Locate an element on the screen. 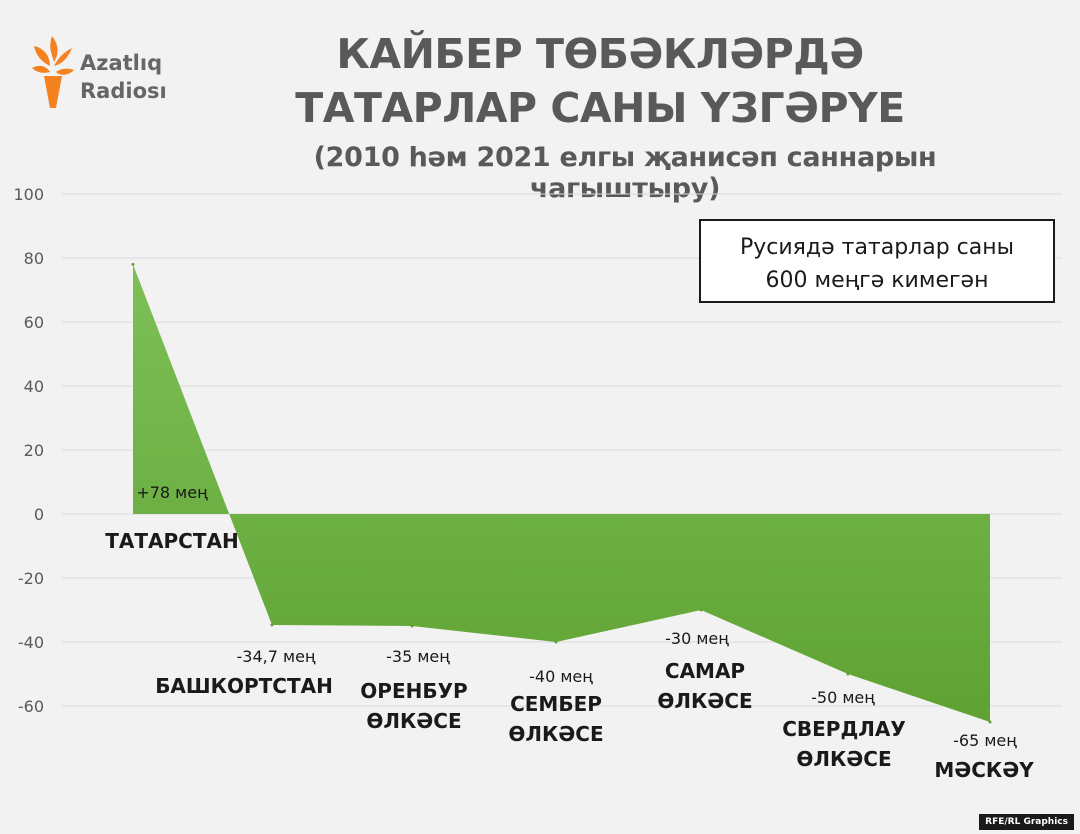 The height and width of the screenshot is (834, 1080). azatliq-torch-icon is located at coordinates (53, 72).